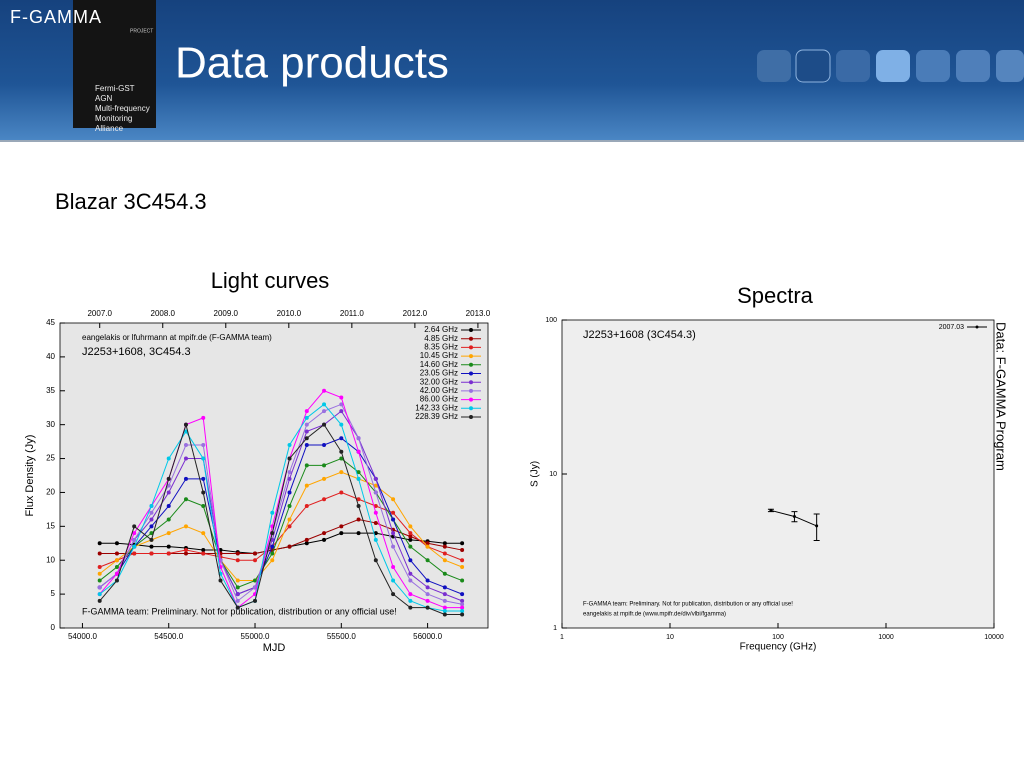 The width and height of the screenshot is (1024, 768). I want to click on badge-line: Monitoring, so click(113, 118).